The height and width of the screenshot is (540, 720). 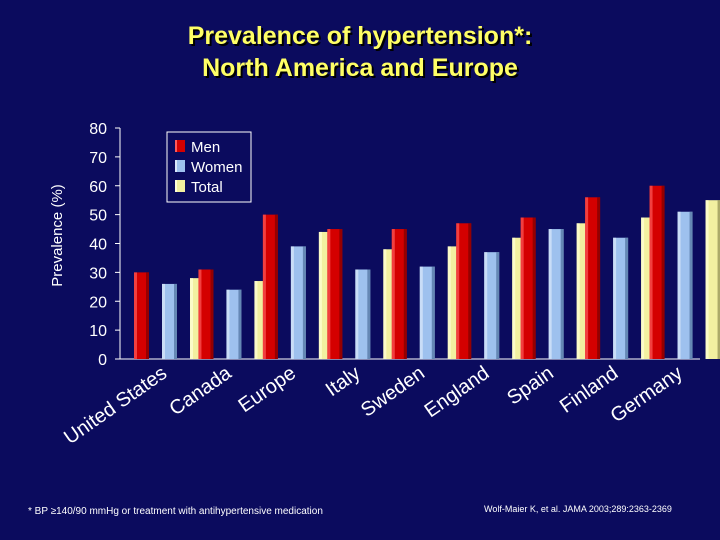 I want to click on y-tick-label: 0, so click(x=102, y=360).